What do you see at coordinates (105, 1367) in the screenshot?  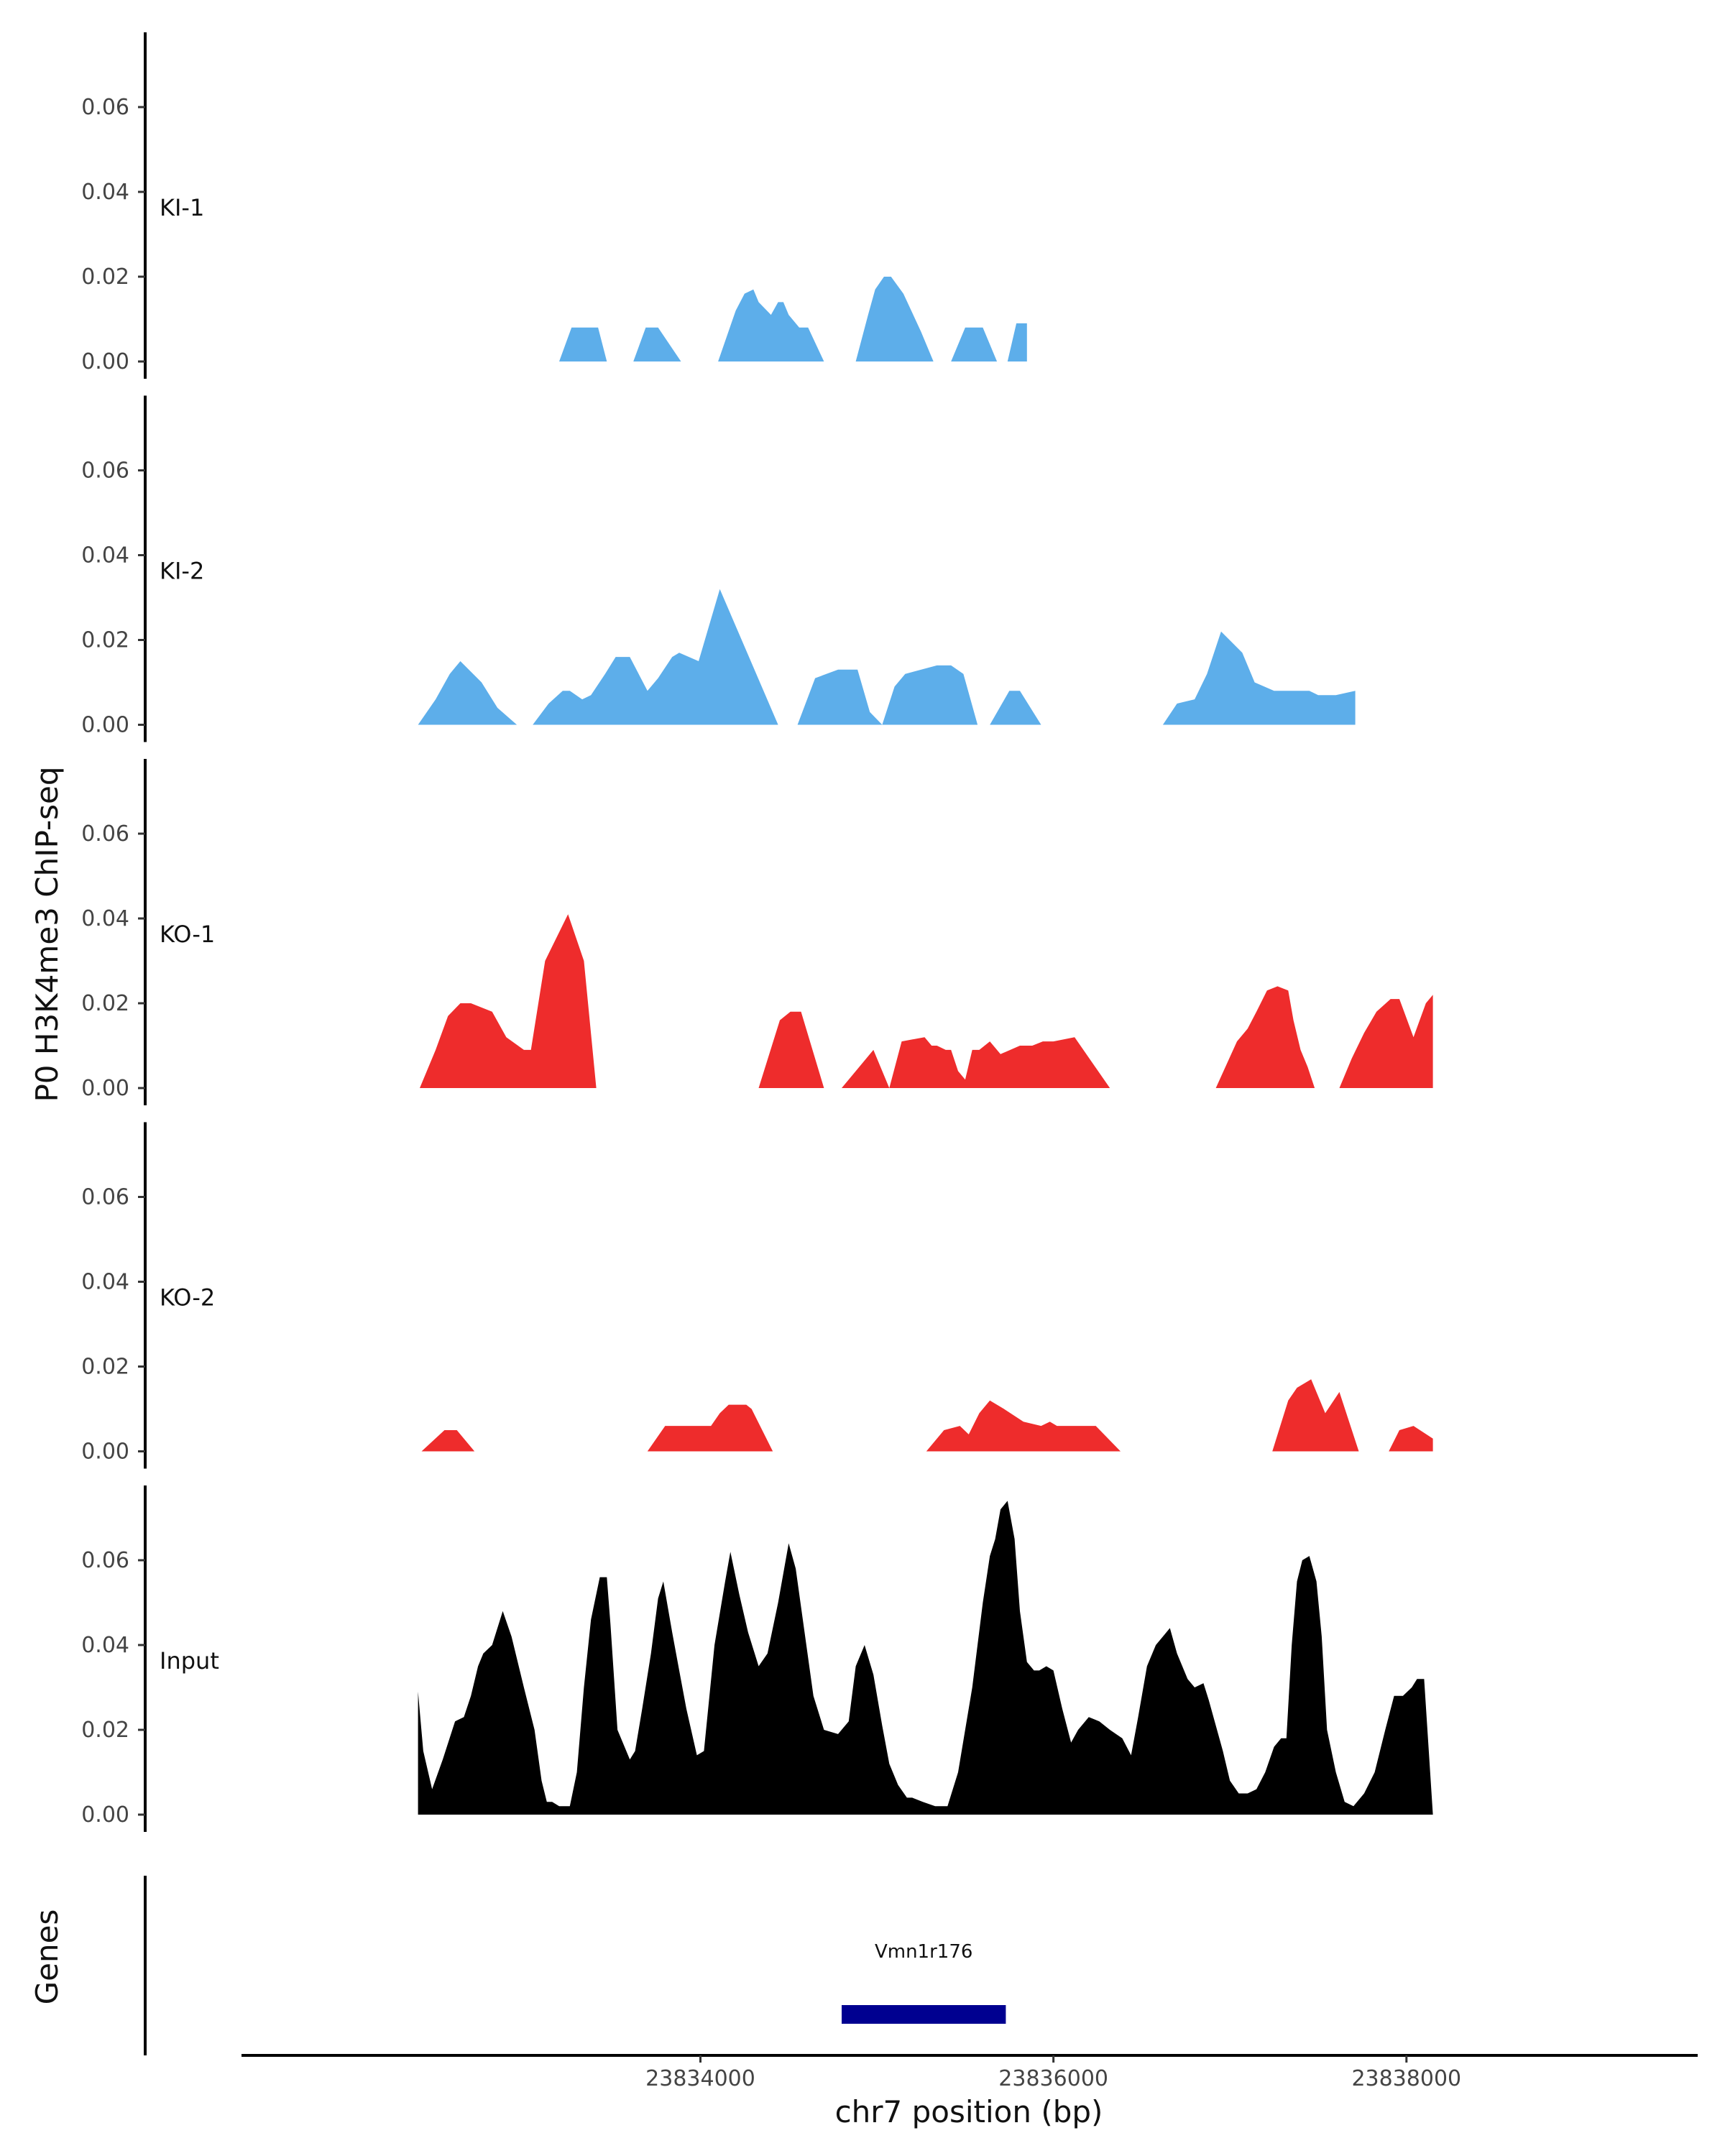 I see `y-tick-label-ko-2: 0.02` at bounding box center [105, 1367].